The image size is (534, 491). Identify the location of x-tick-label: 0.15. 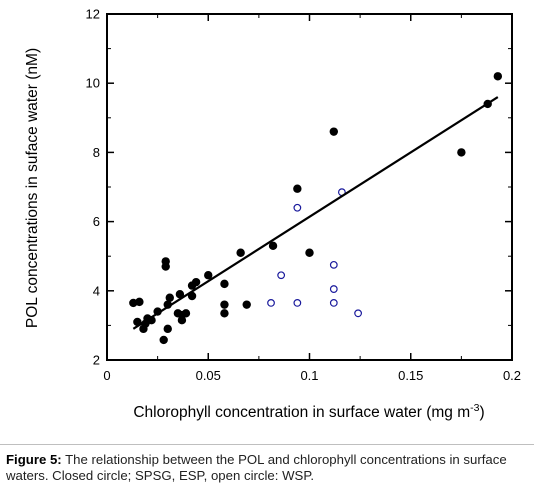
(410, 375).